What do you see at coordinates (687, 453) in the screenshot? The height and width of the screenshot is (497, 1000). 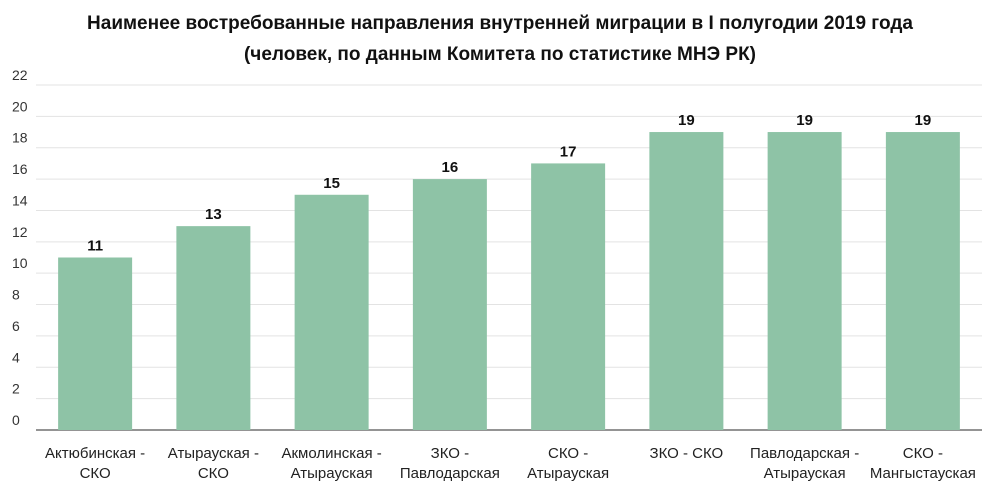 I see `x-tick-label: ЗКО - СКО` at bounding box center [687, 453].